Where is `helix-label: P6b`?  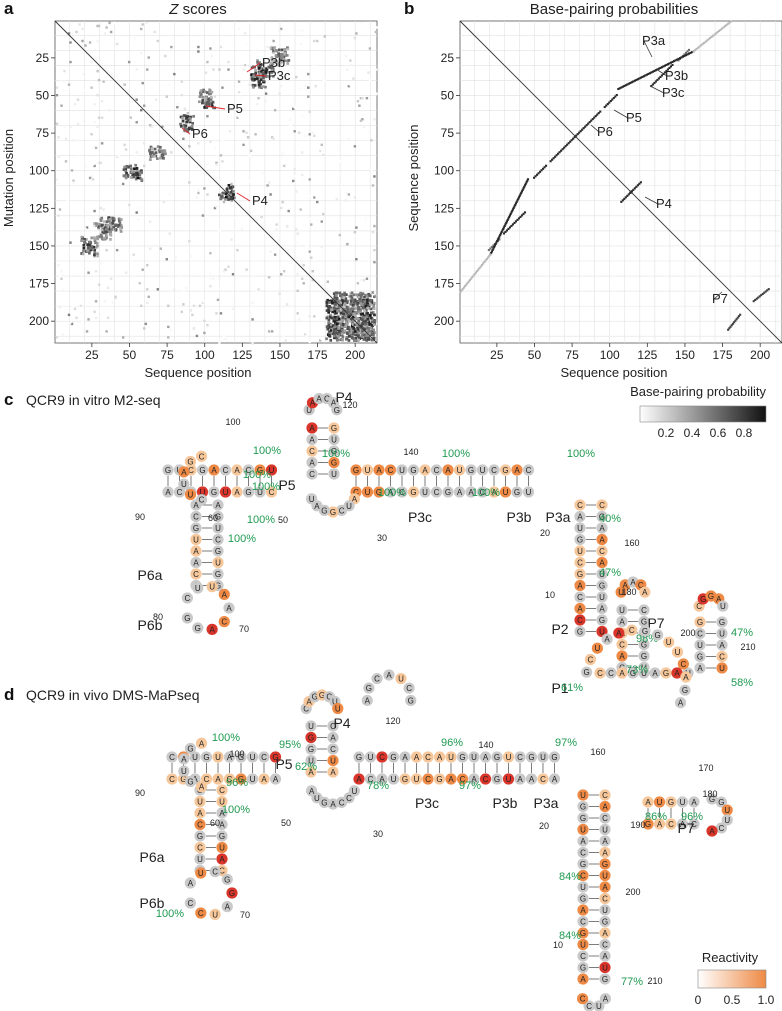 helix-label: P6b is located at coordinates (150, 625).